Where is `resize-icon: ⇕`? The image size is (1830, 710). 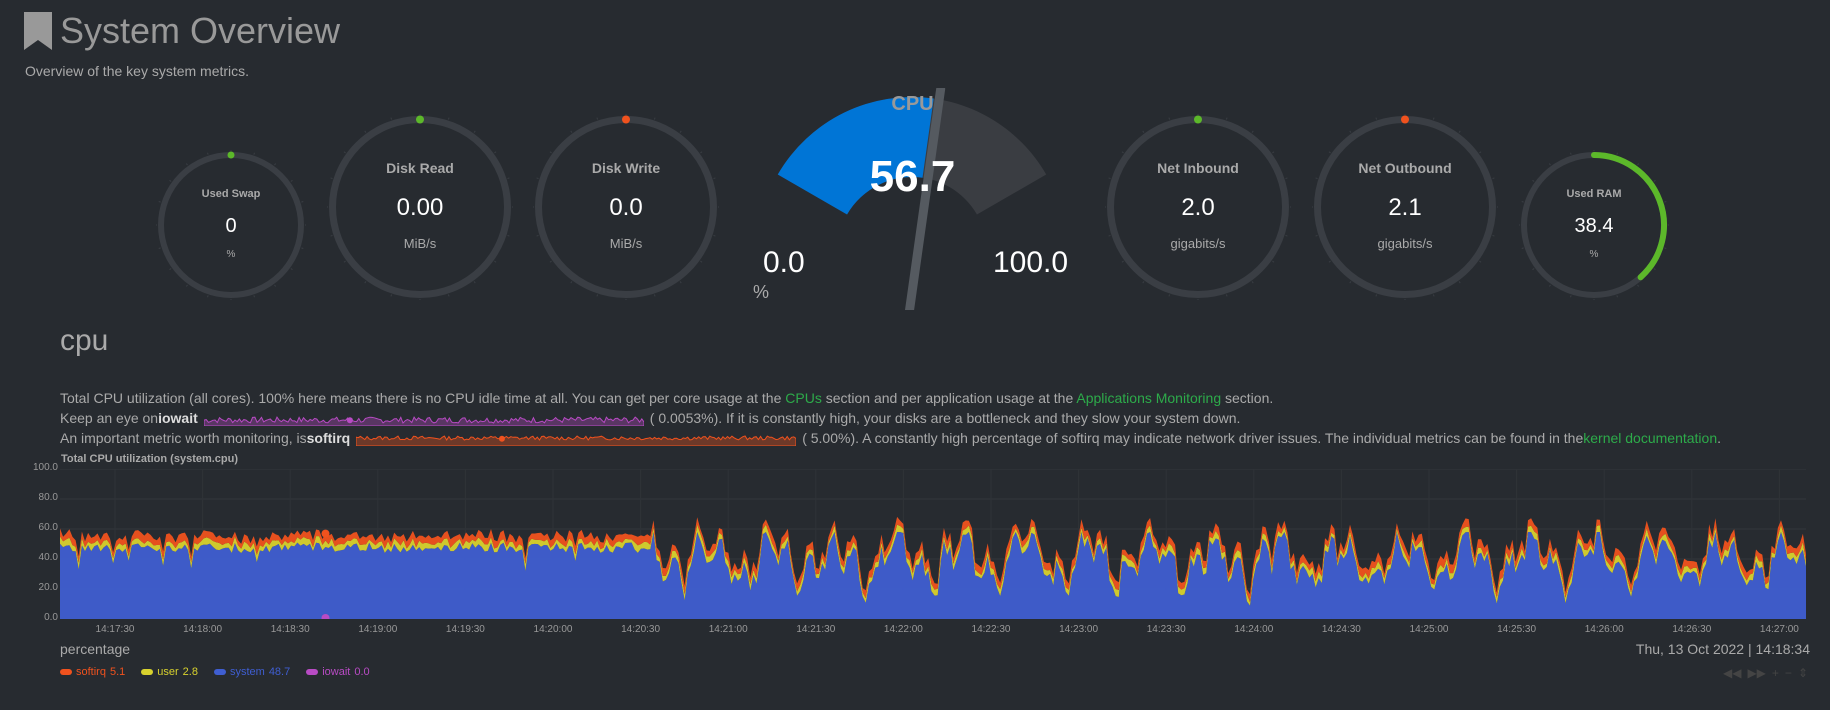 resize-icon: ⇕ is located at coordinates (1802, 673).